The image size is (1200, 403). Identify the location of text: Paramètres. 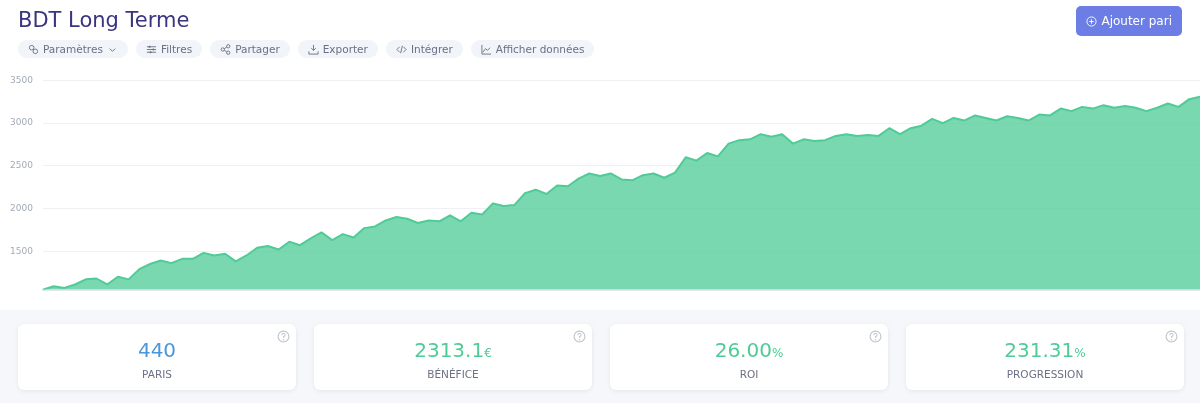
(73, 49).